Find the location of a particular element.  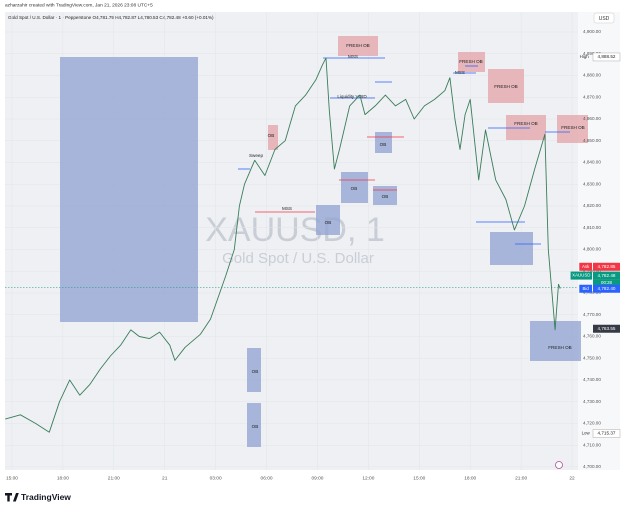

price-axis is located at coordinates (599, 241).